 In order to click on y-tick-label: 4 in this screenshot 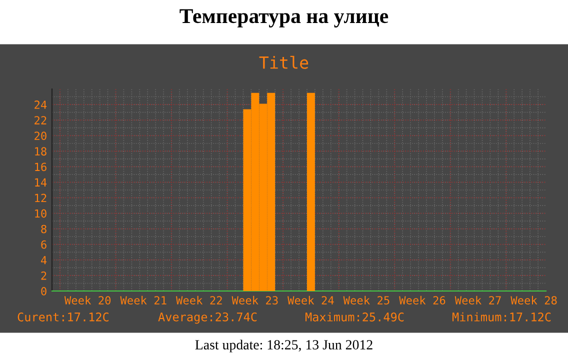, I will do `click(44, 260)`.